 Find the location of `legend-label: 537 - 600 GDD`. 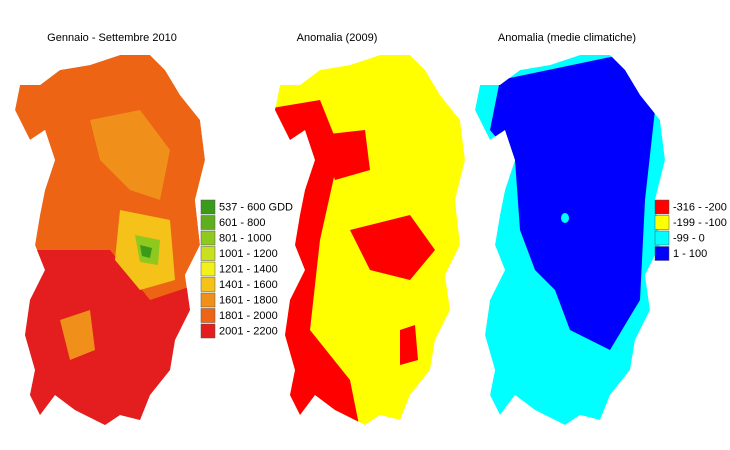

legend-label: 537 - 600 GDD is located at coordinates (256, 207).